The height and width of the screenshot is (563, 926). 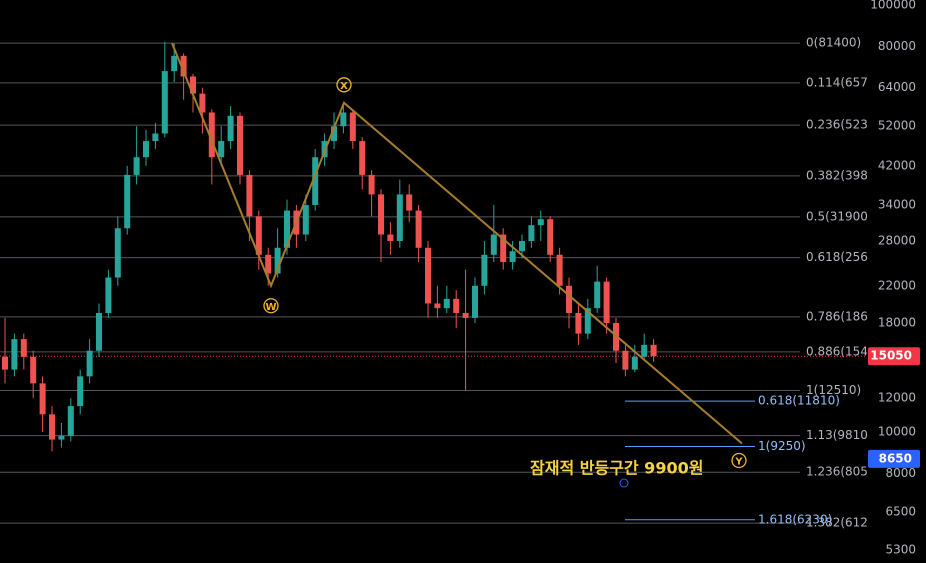 I want to click on y-tick-label: 12000, so click(x=897, y=398).